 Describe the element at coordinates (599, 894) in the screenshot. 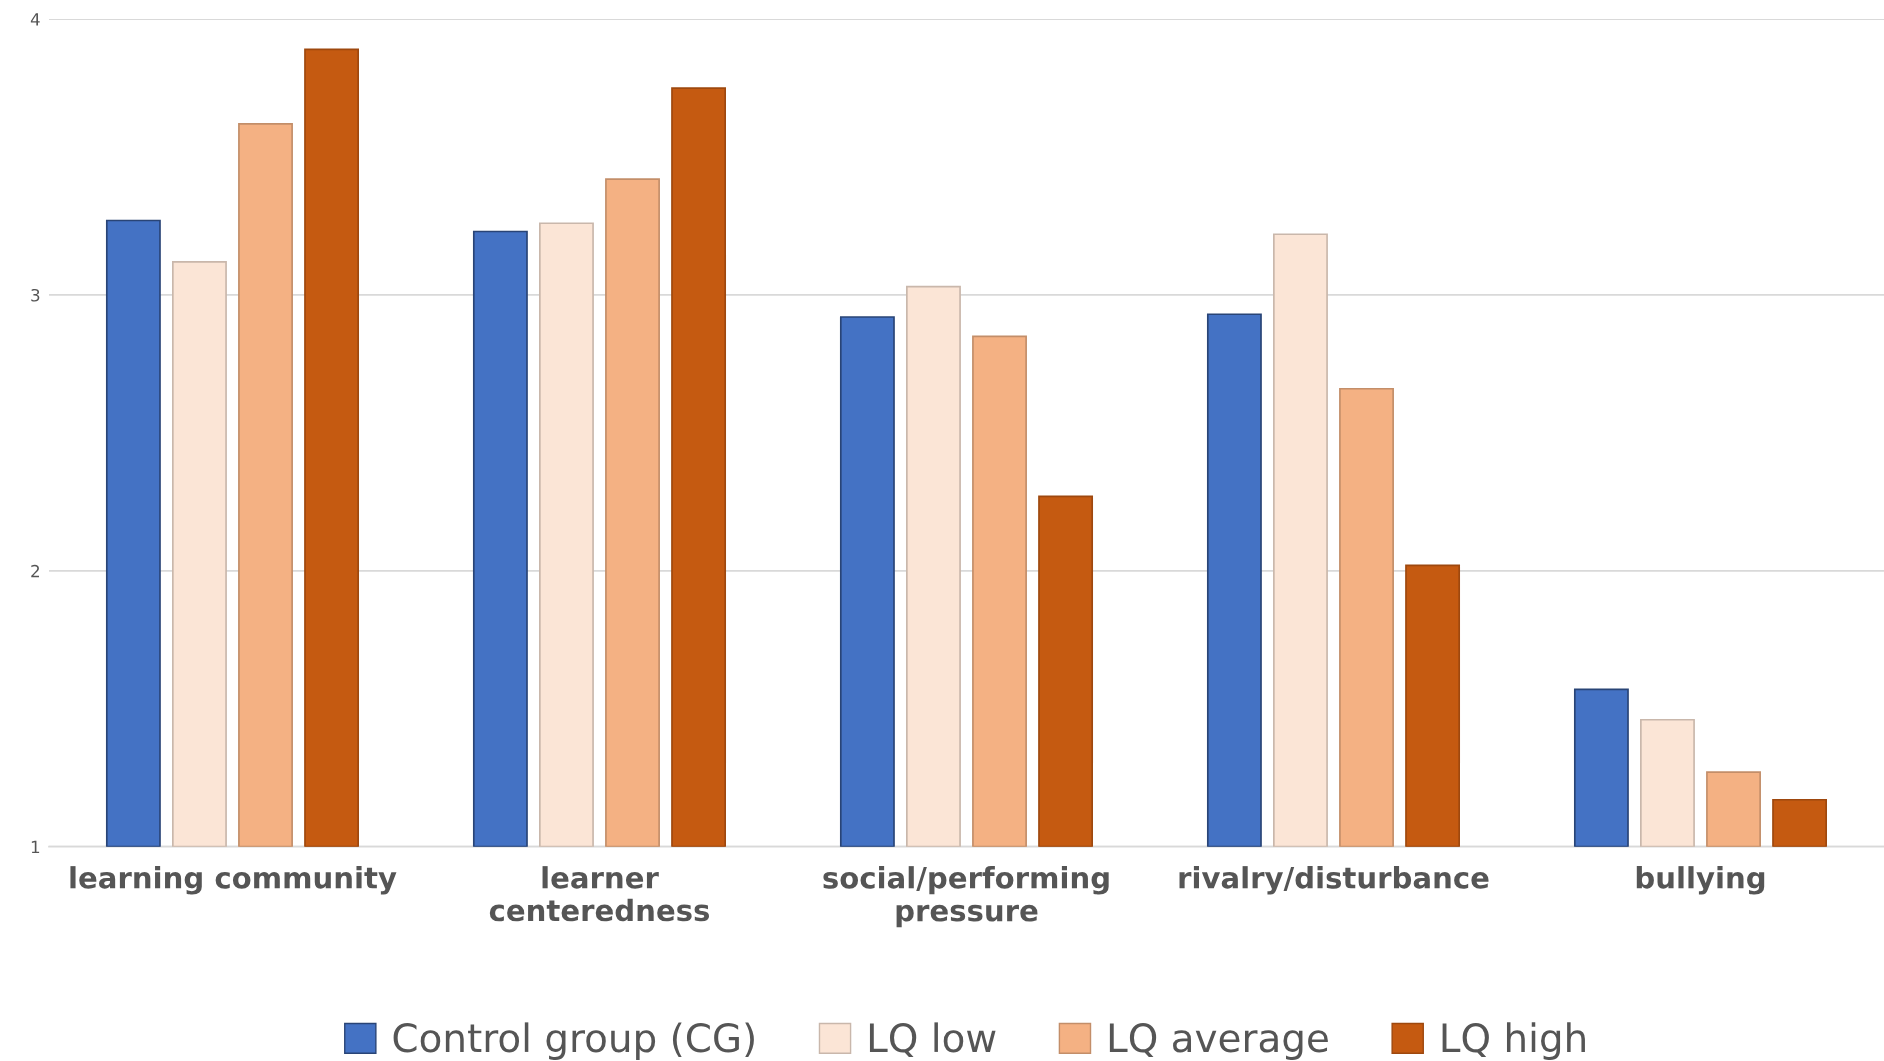

I see `x-tick-label: learner centeredness` at that location.